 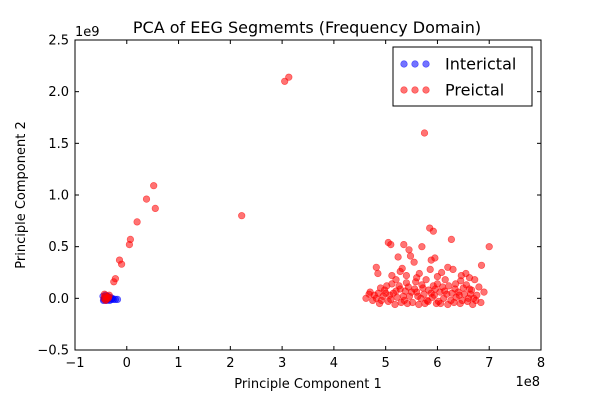 What do you see at coordinates (58, 247) in the screenshot?
I see `y-tick-label: 0.5` at bounding box center [58, 247].